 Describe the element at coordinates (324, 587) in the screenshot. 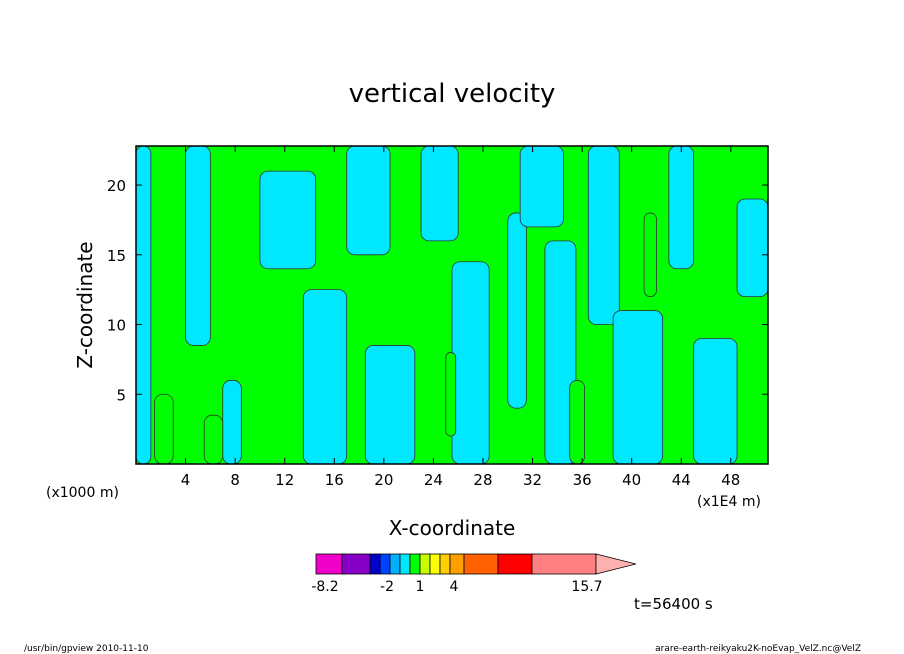

I see `colorbar-label: -8.2` at that location.